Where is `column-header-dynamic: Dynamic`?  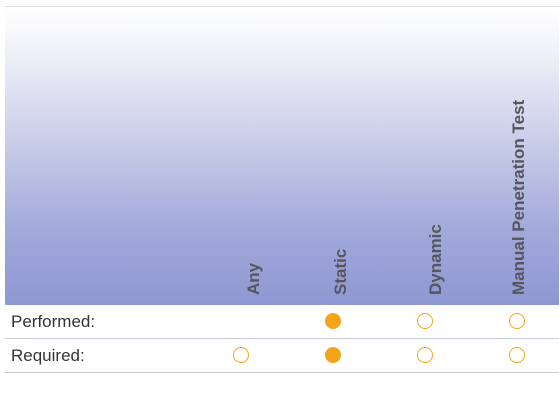 column-header-dynamic: Dynamic is located at coordinates (429, 165).